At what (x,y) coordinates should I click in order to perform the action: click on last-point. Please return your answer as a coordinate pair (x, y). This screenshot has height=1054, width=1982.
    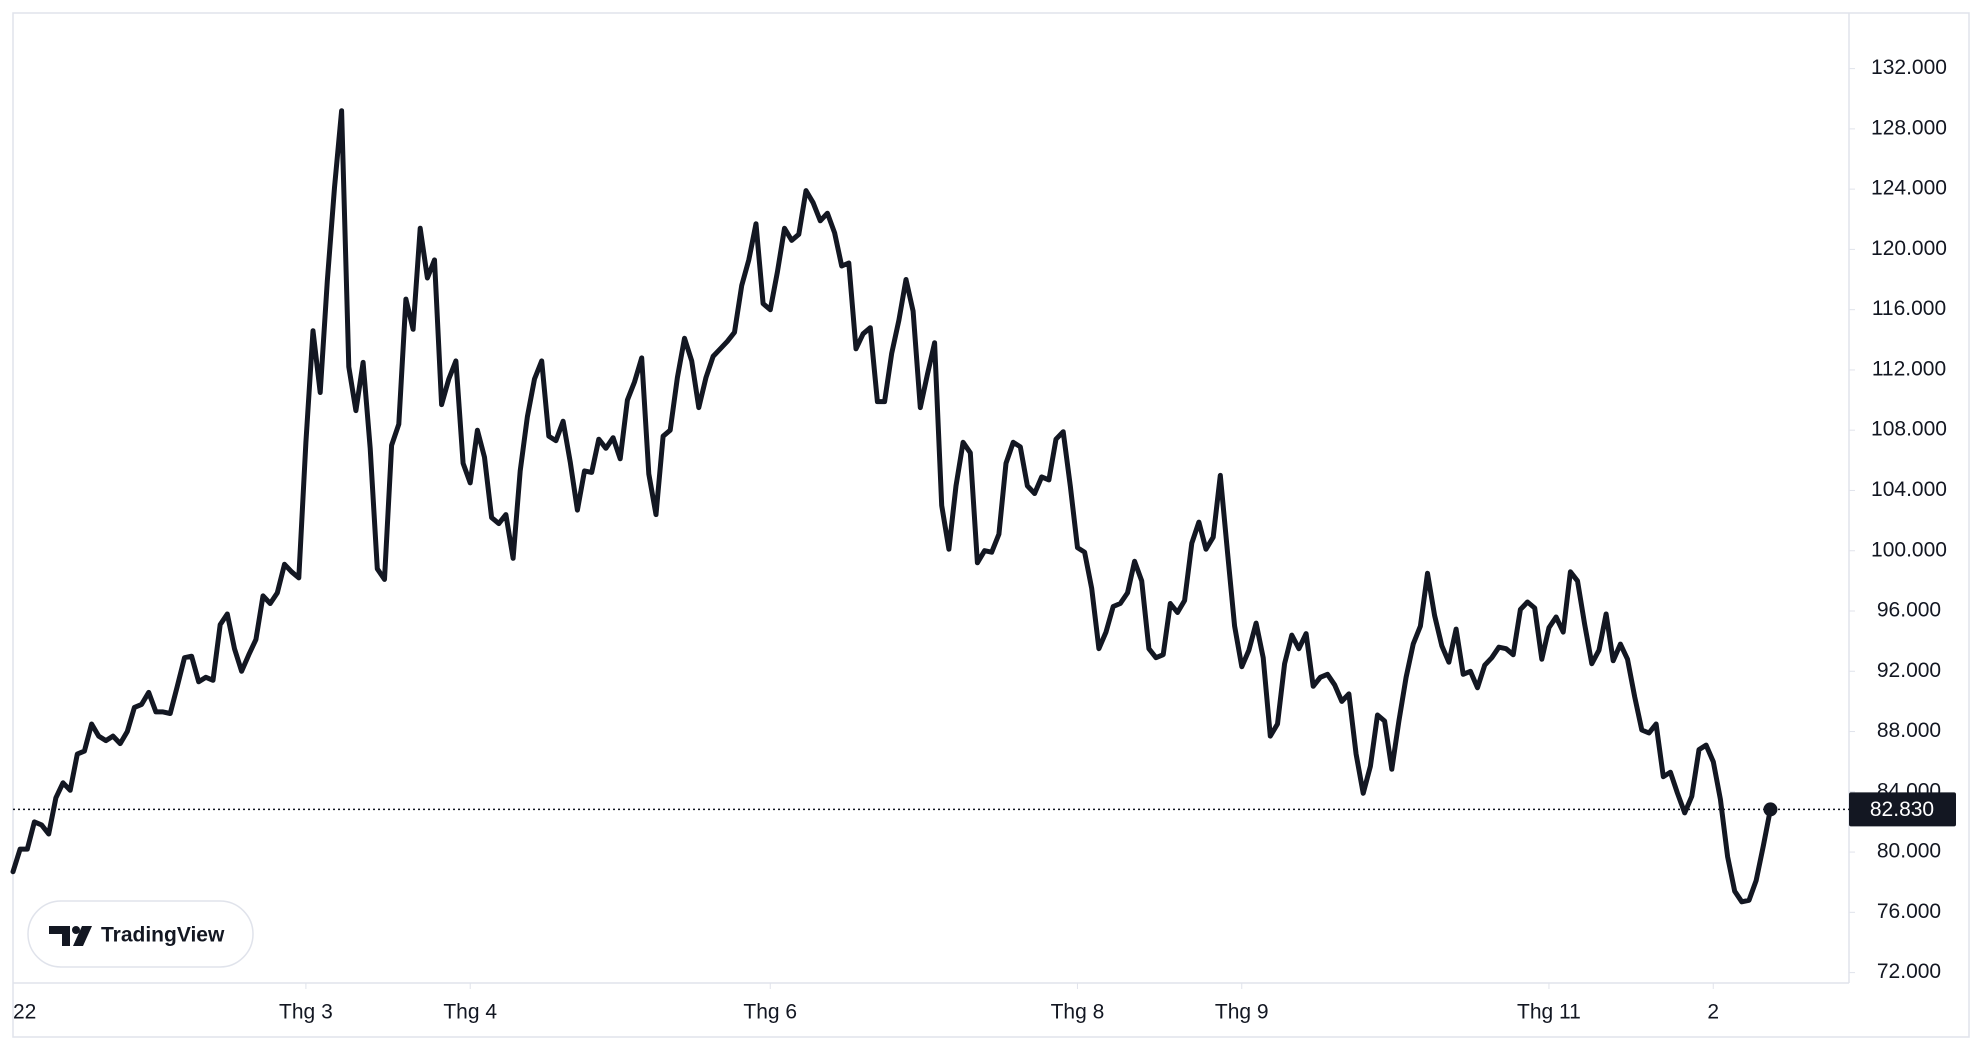
    Looking at the image, I should click on (1770, 809).